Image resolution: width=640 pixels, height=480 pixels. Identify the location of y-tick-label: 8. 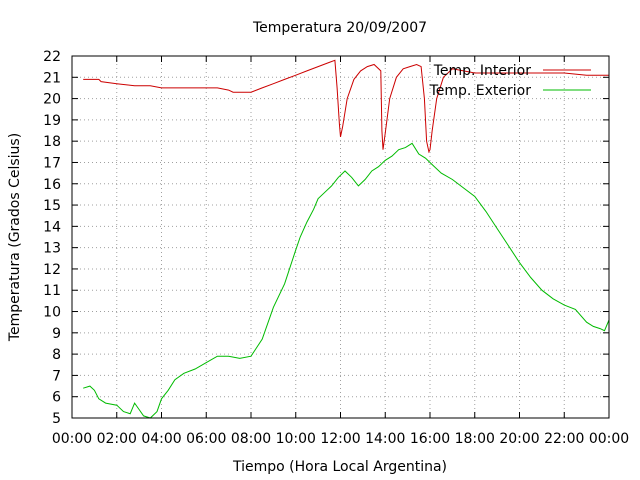
(56, 355).